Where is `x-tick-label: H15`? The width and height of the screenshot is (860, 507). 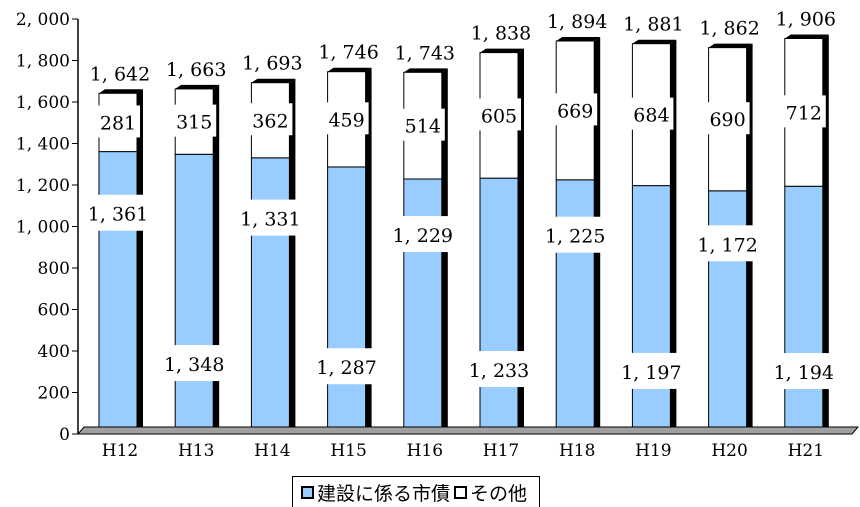 x-tick-label: H15 is located at coordinates (348, 451).